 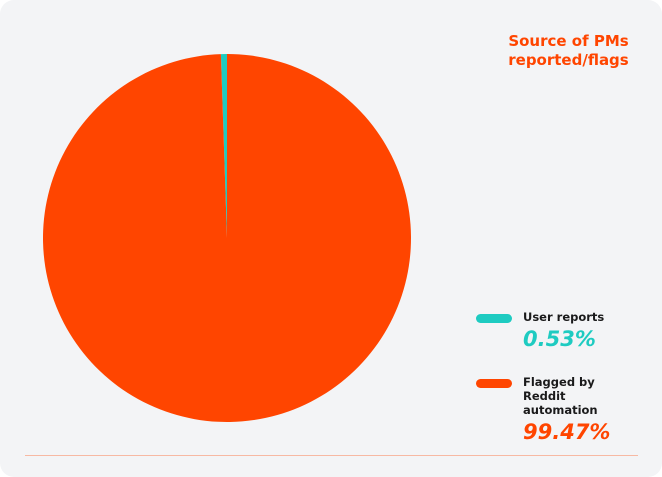 I want to click on legend-item: User reports 0.53%, so click(x=551, y=330).